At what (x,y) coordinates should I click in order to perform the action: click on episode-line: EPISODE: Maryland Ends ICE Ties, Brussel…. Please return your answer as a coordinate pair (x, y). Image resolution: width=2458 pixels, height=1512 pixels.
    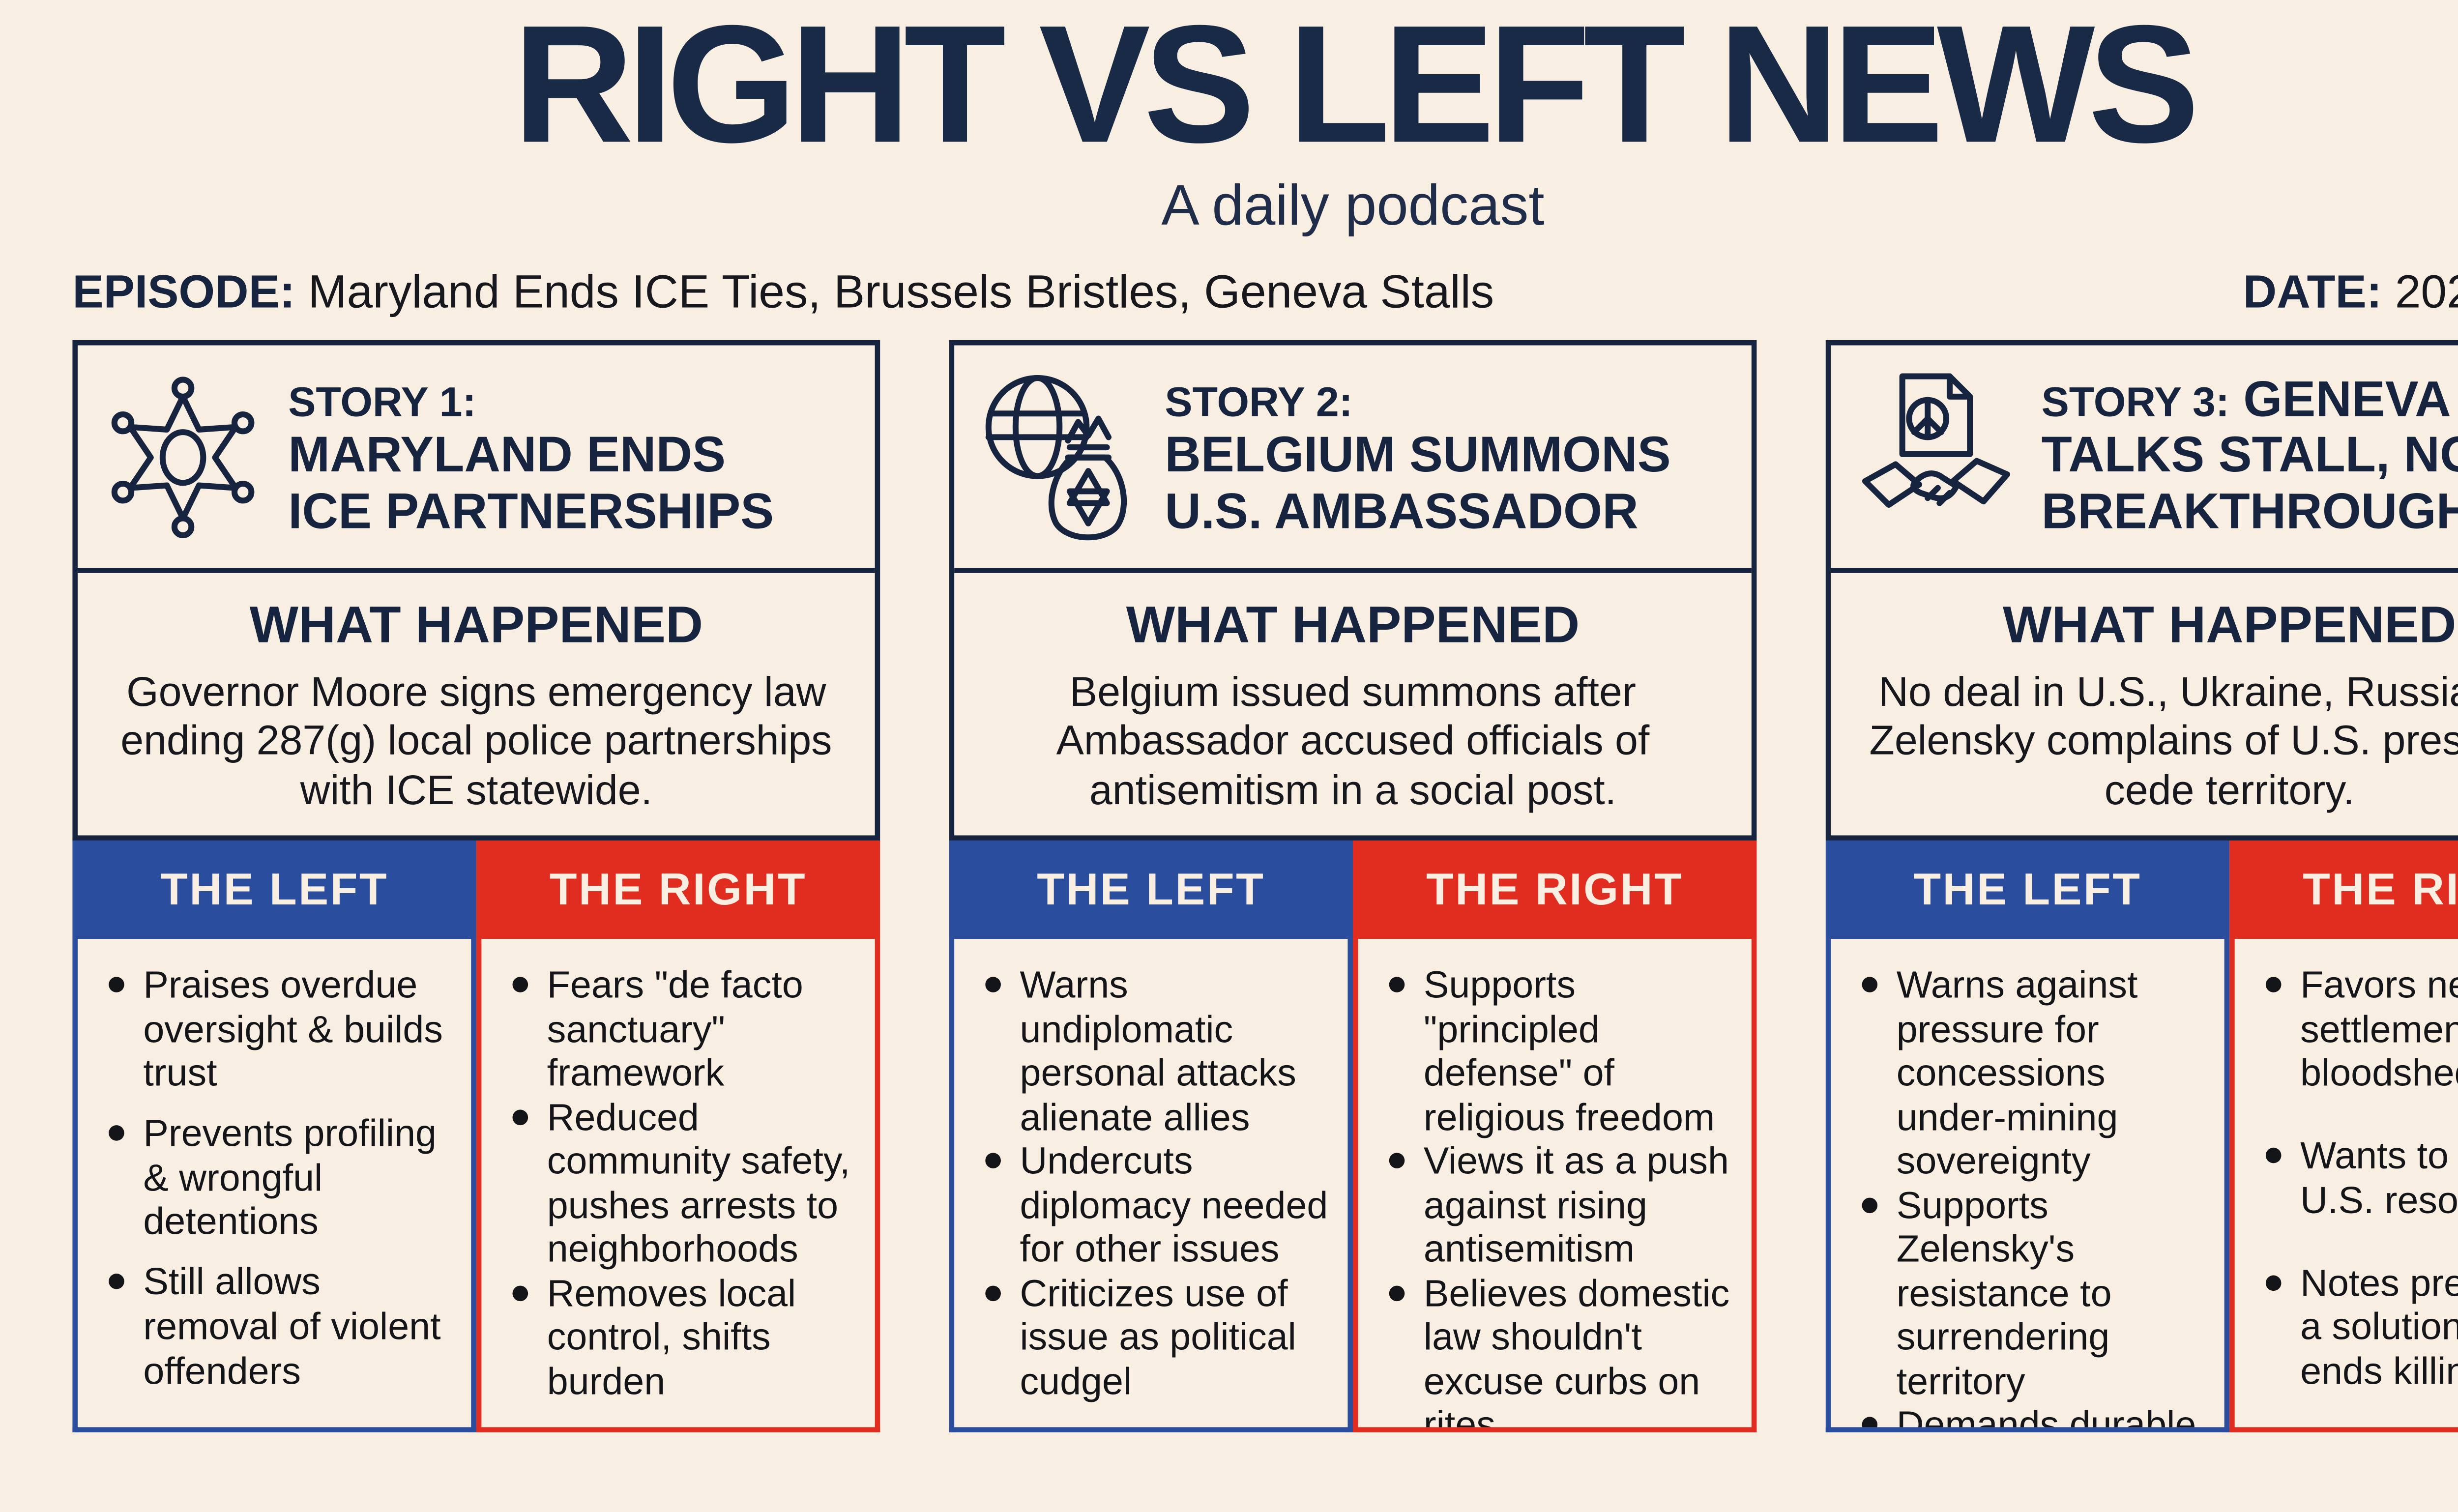
    Looking at the image, I should click on (783, 293).